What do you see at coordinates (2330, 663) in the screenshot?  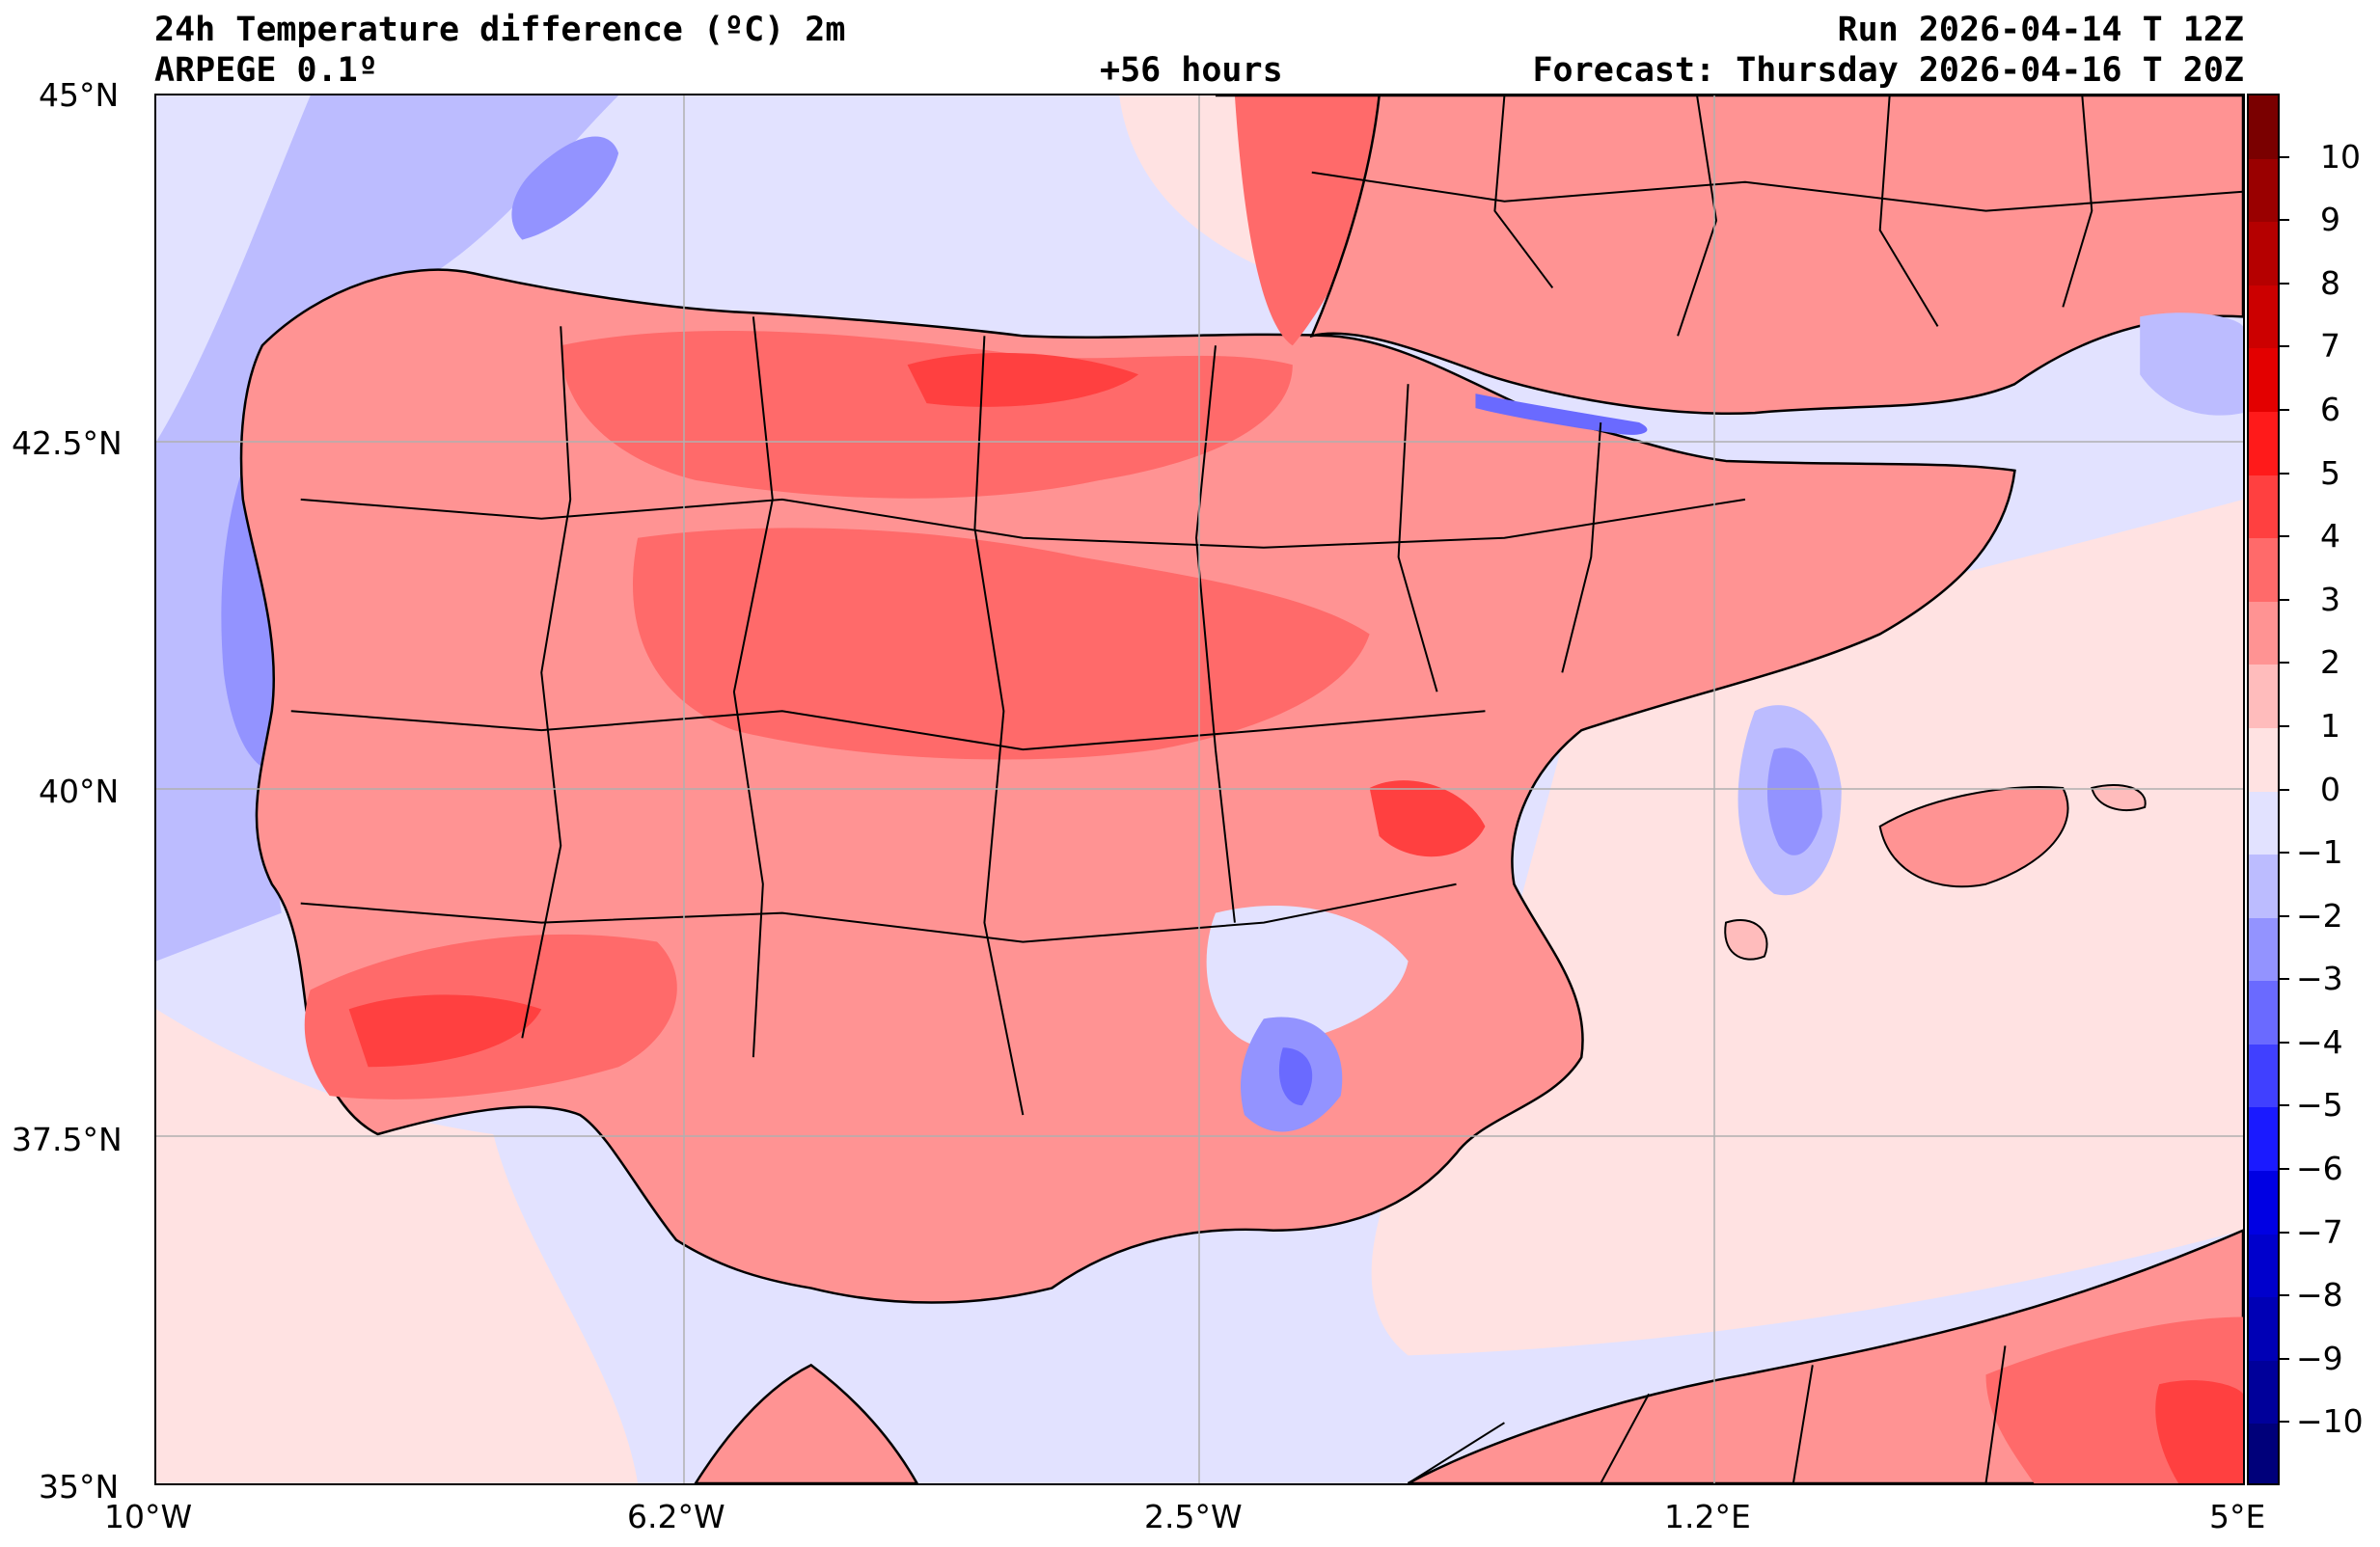 I see `colorbar-tick-label: 2` at bounding box center [2330, 663].